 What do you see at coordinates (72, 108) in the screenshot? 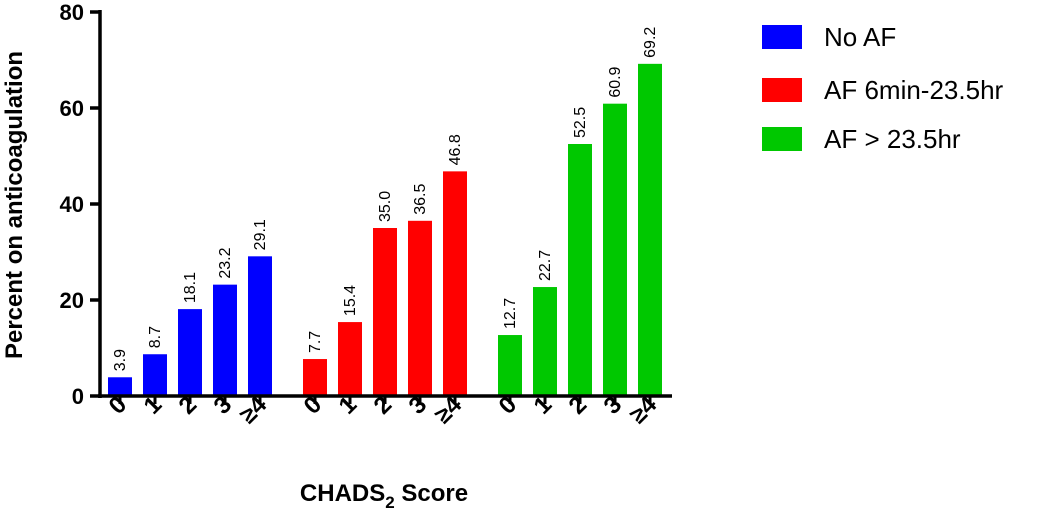
I see `y-tick-label: 60` at bounding box center [72, 108].